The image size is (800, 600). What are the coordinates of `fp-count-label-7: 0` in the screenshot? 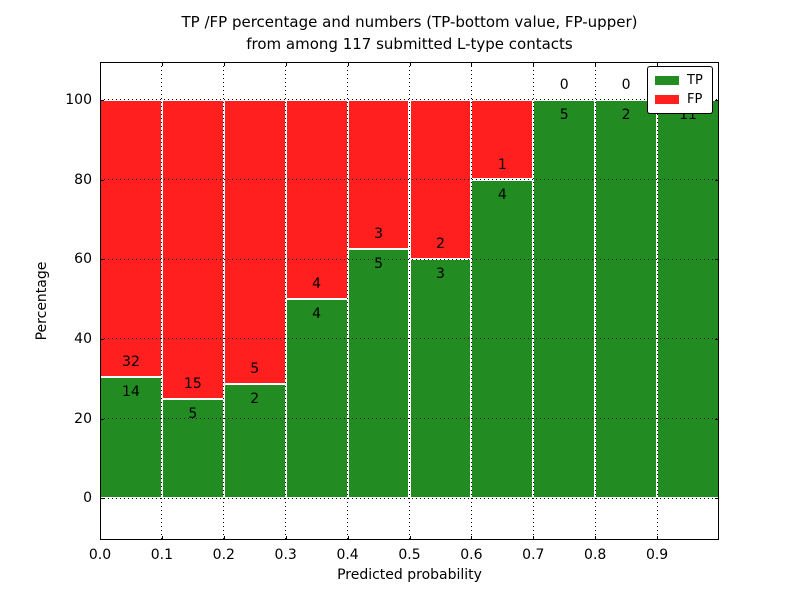 It's located at (564, 84).